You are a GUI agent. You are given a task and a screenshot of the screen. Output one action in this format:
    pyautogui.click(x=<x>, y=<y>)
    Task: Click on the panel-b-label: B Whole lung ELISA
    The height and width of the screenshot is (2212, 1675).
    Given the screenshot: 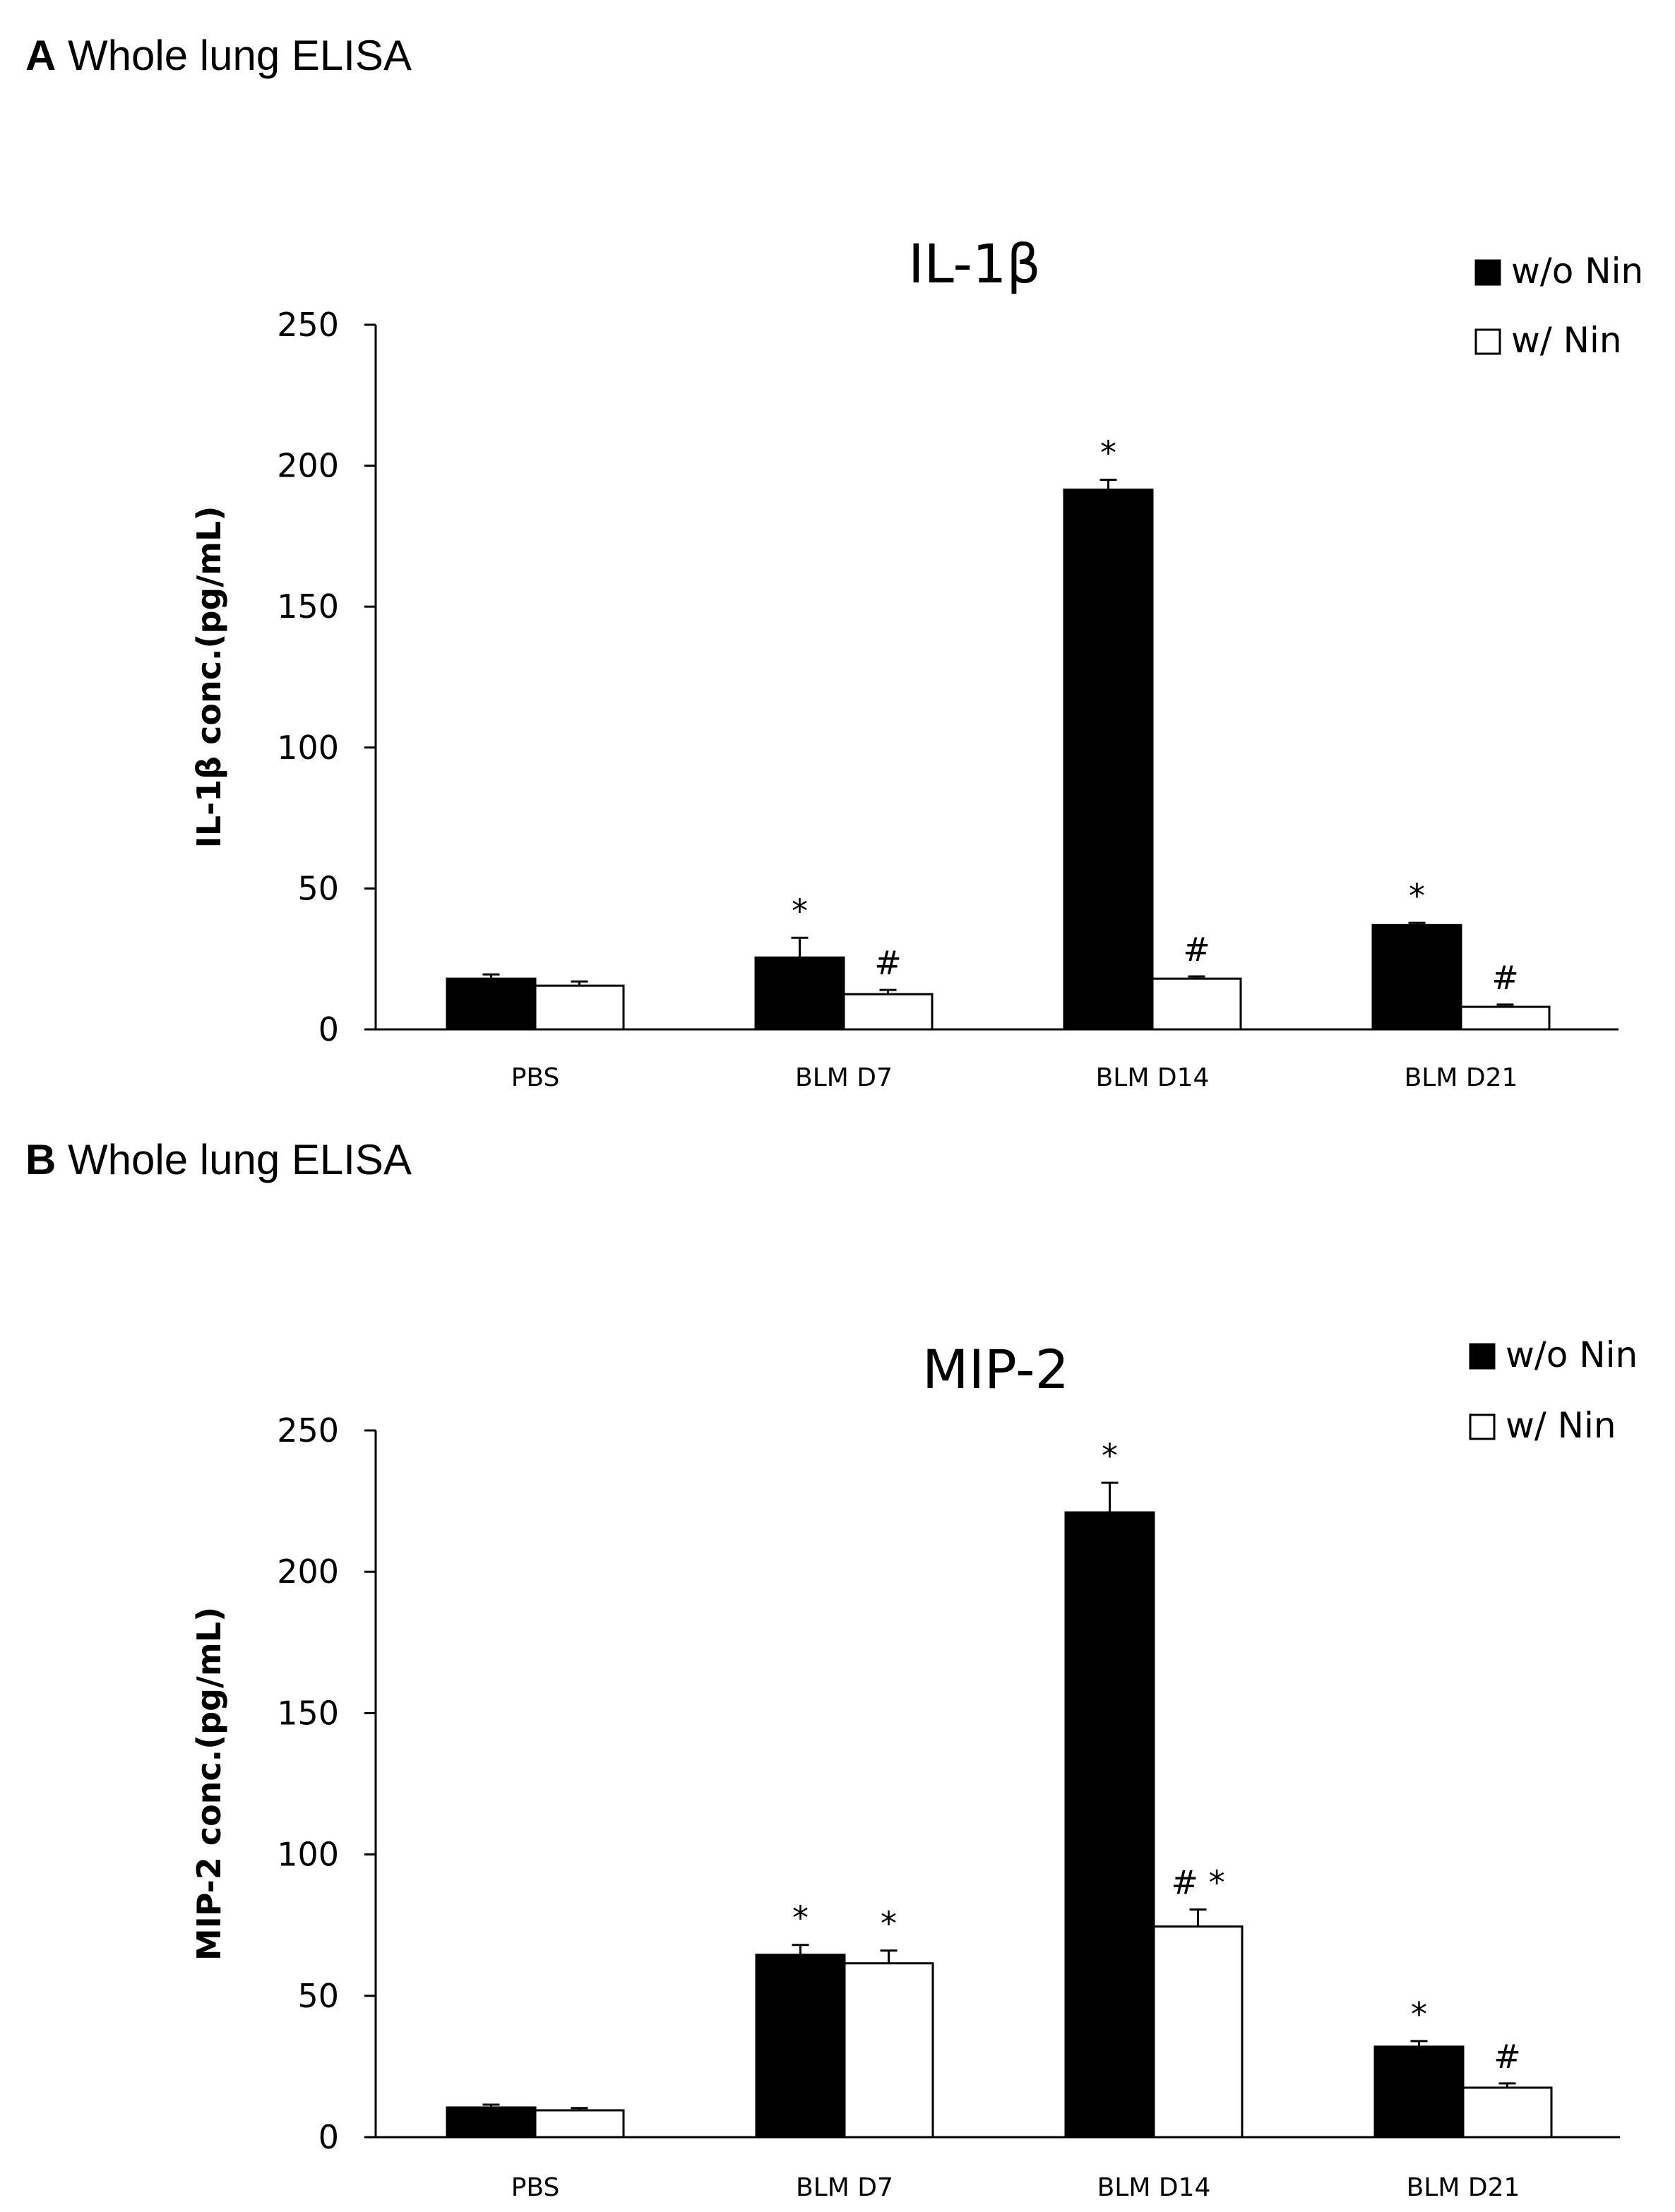 What is the action you would take?
    pyautogui.click(x=218, y=1159)
    